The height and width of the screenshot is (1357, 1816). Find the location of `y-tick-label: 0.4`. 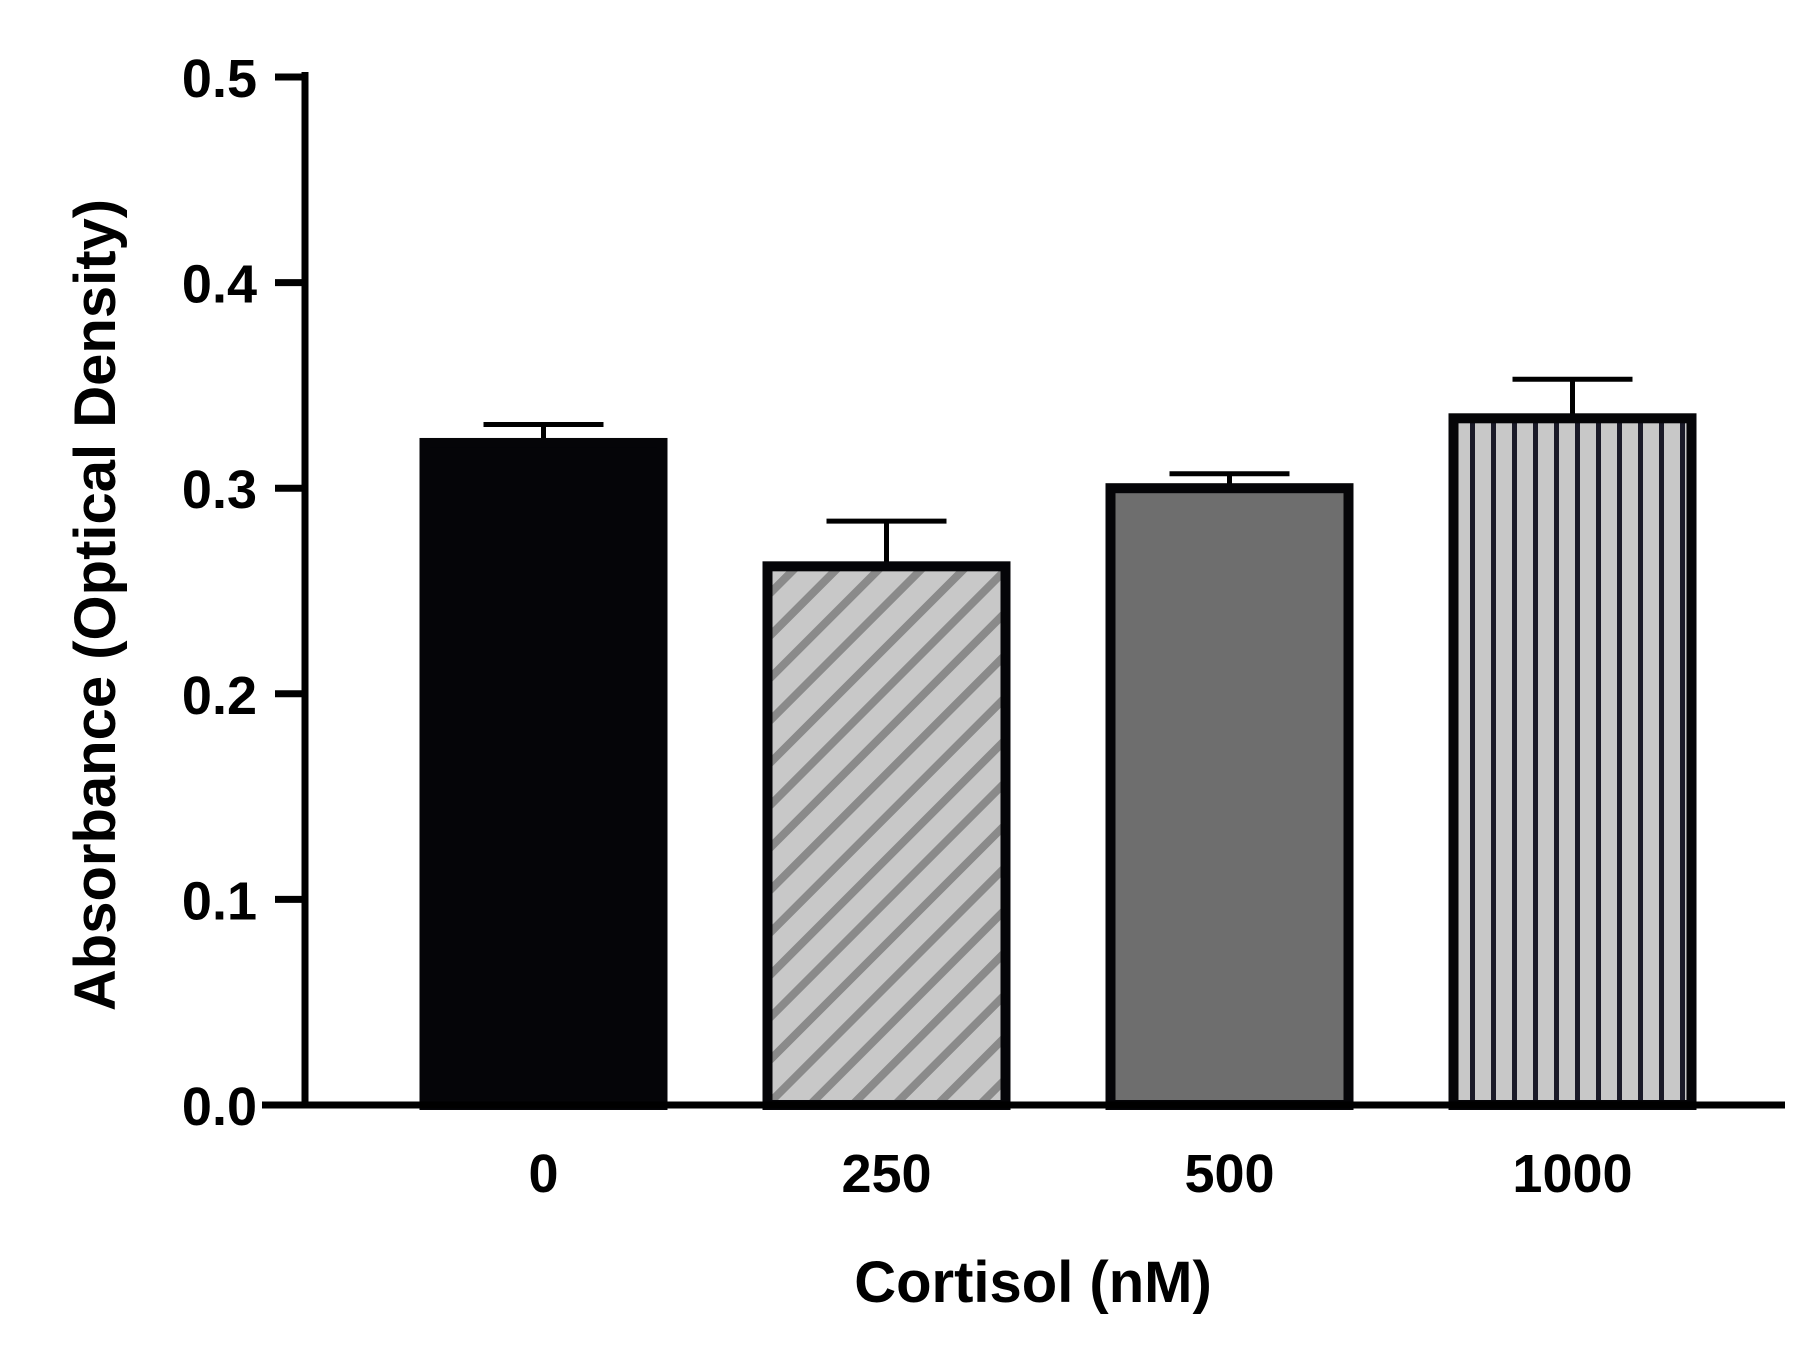

y-tick-label: 0.4 is located at coordinates (219, 285).